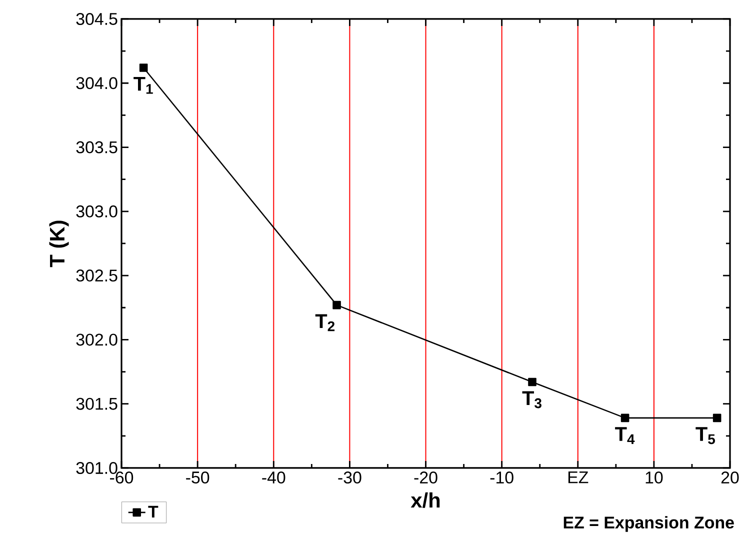  I want to click on x-axis-title: x/h, so click(425, 500).